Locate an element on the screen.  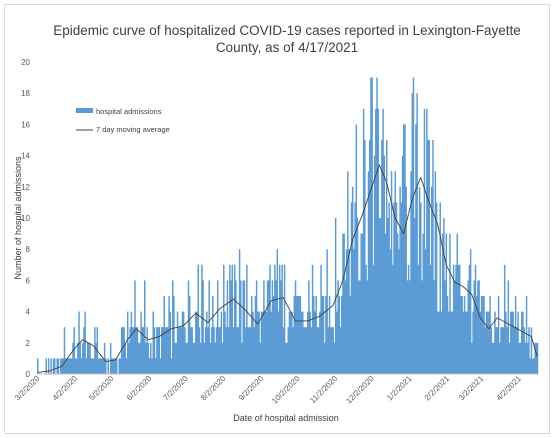
y-tick-label: 18 is located at coordinates (25, 93).